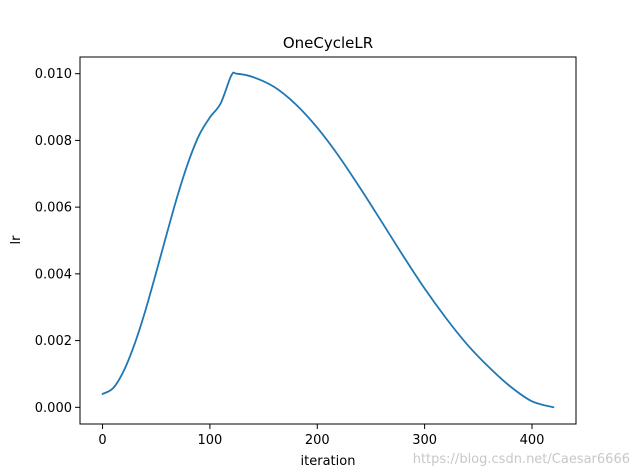  Describe the element at coordinates (53, 74) in the screenshot. I see `y-tick-label: 0.010` at that location.